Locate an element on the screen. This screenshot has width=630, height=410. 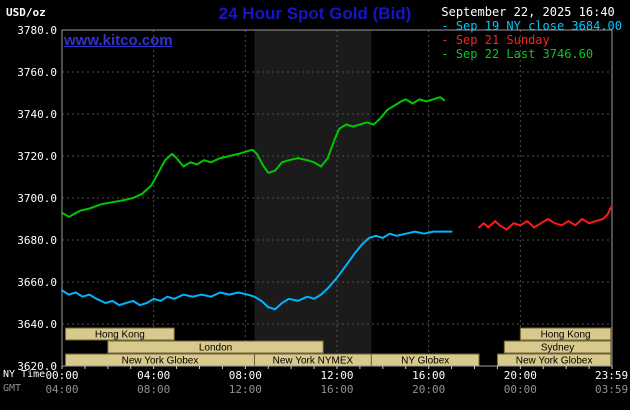
x-axis-ny-tick-label: 16:00 is located at coordinates (429, 375).